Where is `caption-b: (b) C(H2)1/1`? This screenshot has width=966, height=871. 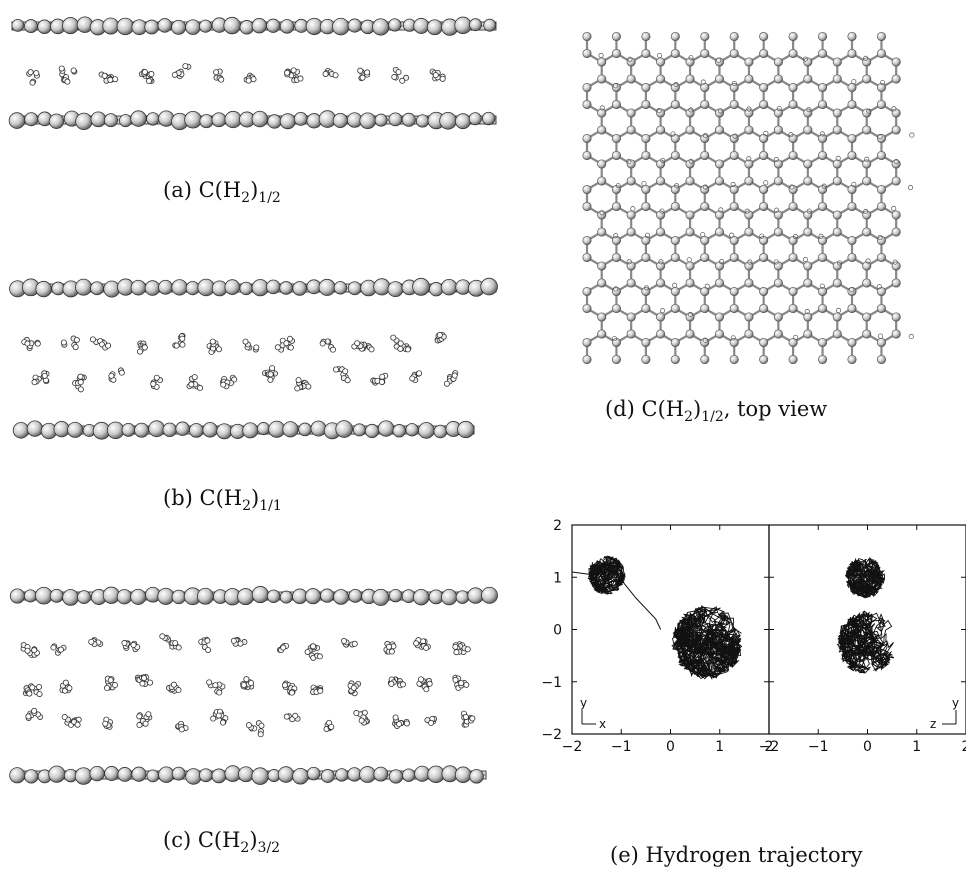 caption-b: (b) C(H2)1/1 is located at coordinates (222, 500).